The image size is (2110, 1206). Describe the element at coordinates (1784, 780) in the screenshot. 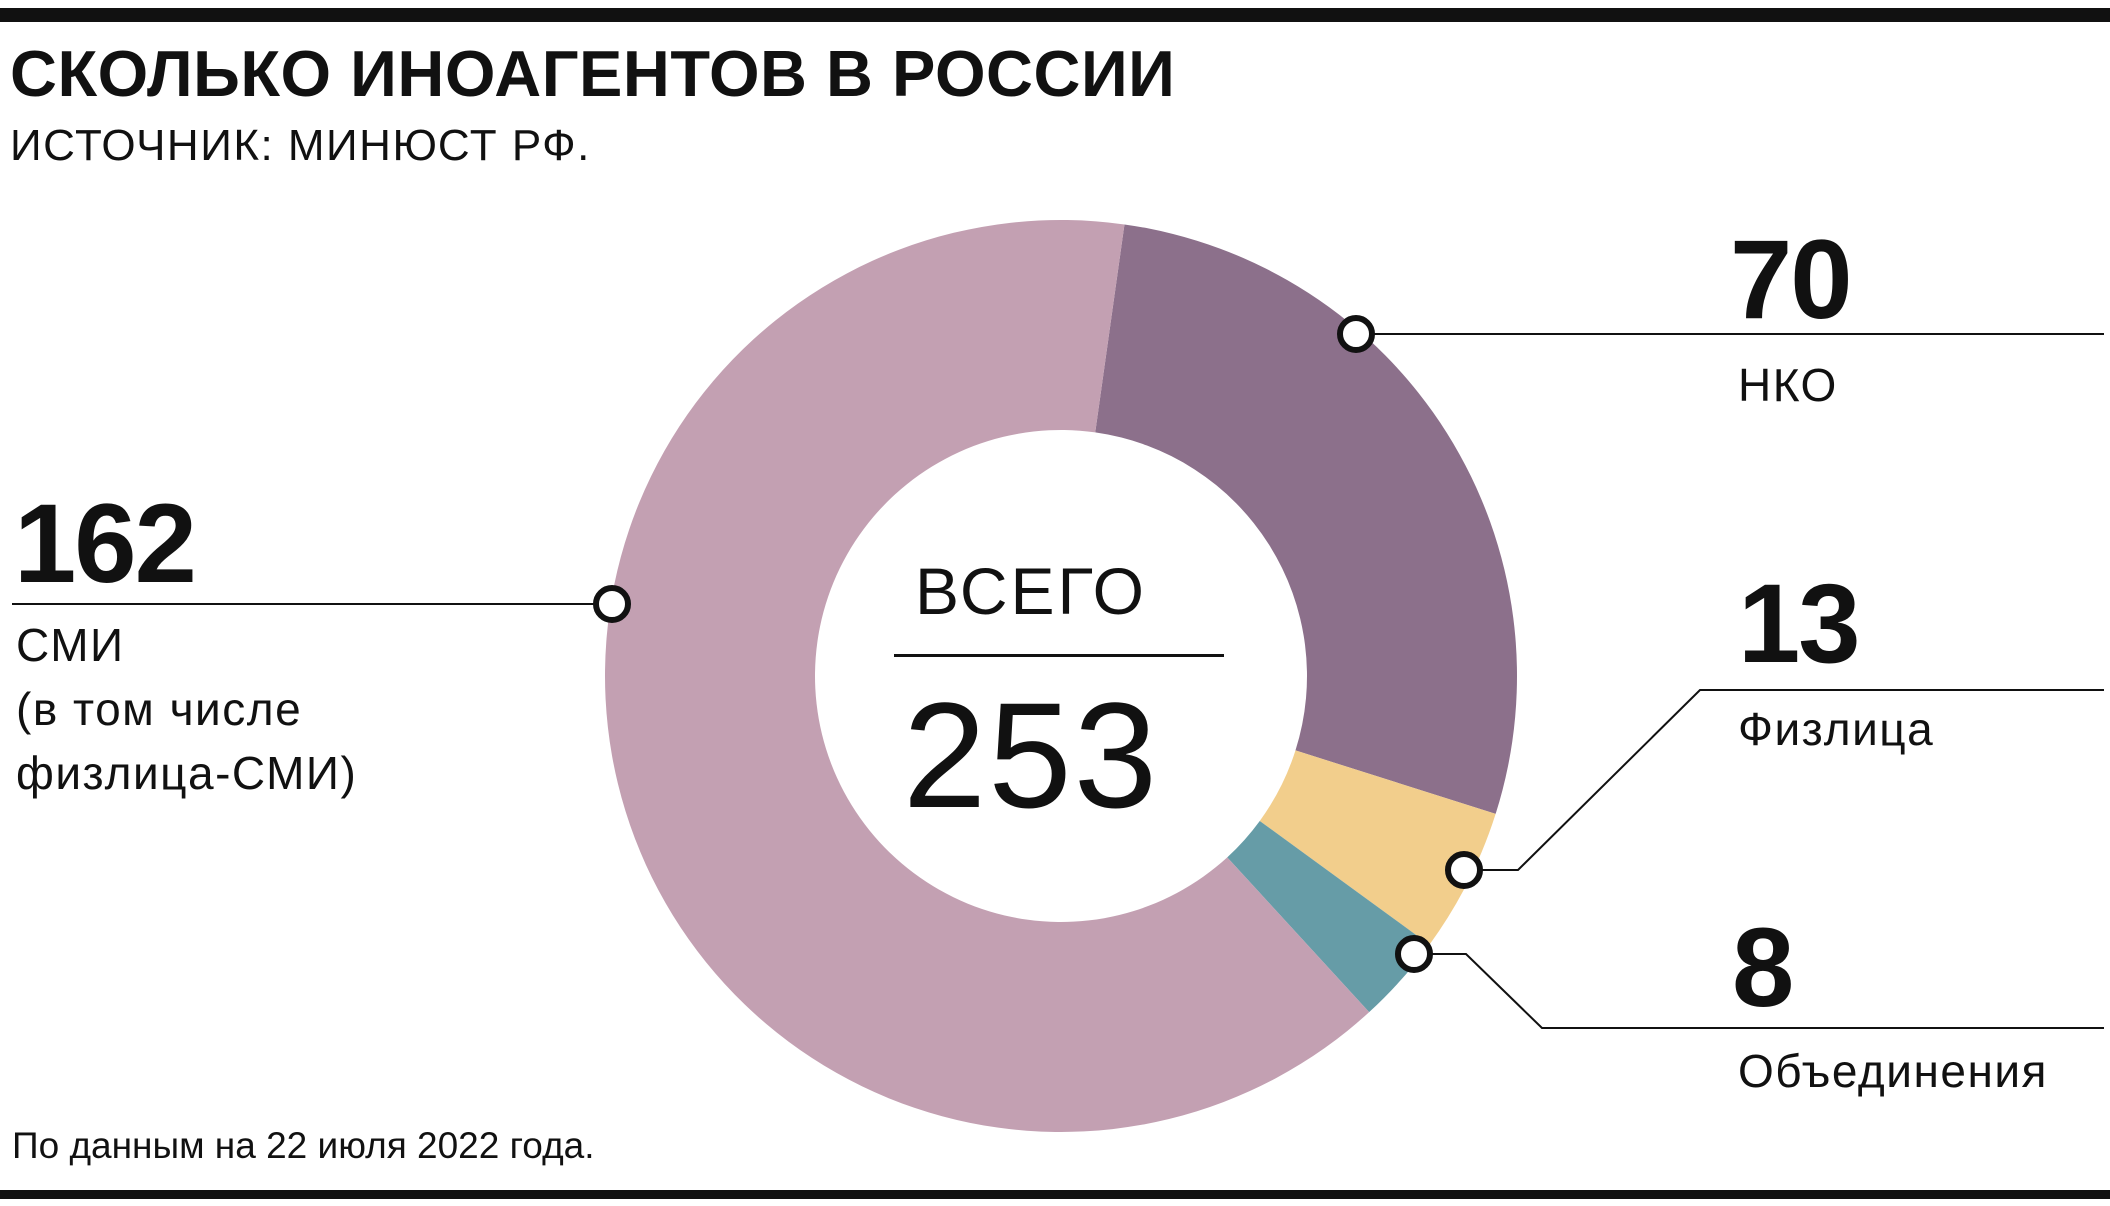

I see `leader-line-fizlica` at that location.